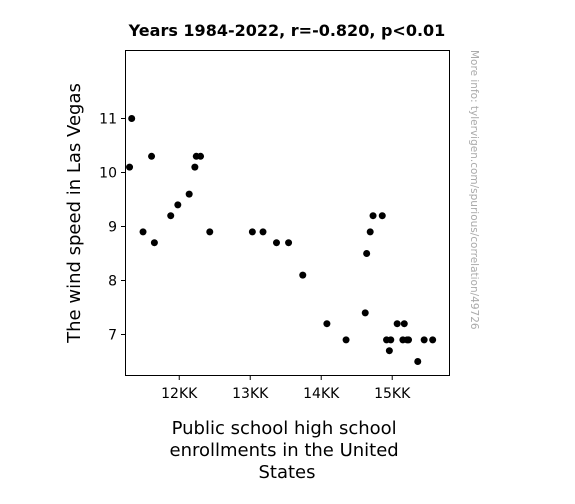 This screenshot has width=575, height=504. What do you see at coordinates (74, 213) in the screenshot?
I see `y-axis-label: The wind speed in Las Vegas` at bounding box center [74, 213].